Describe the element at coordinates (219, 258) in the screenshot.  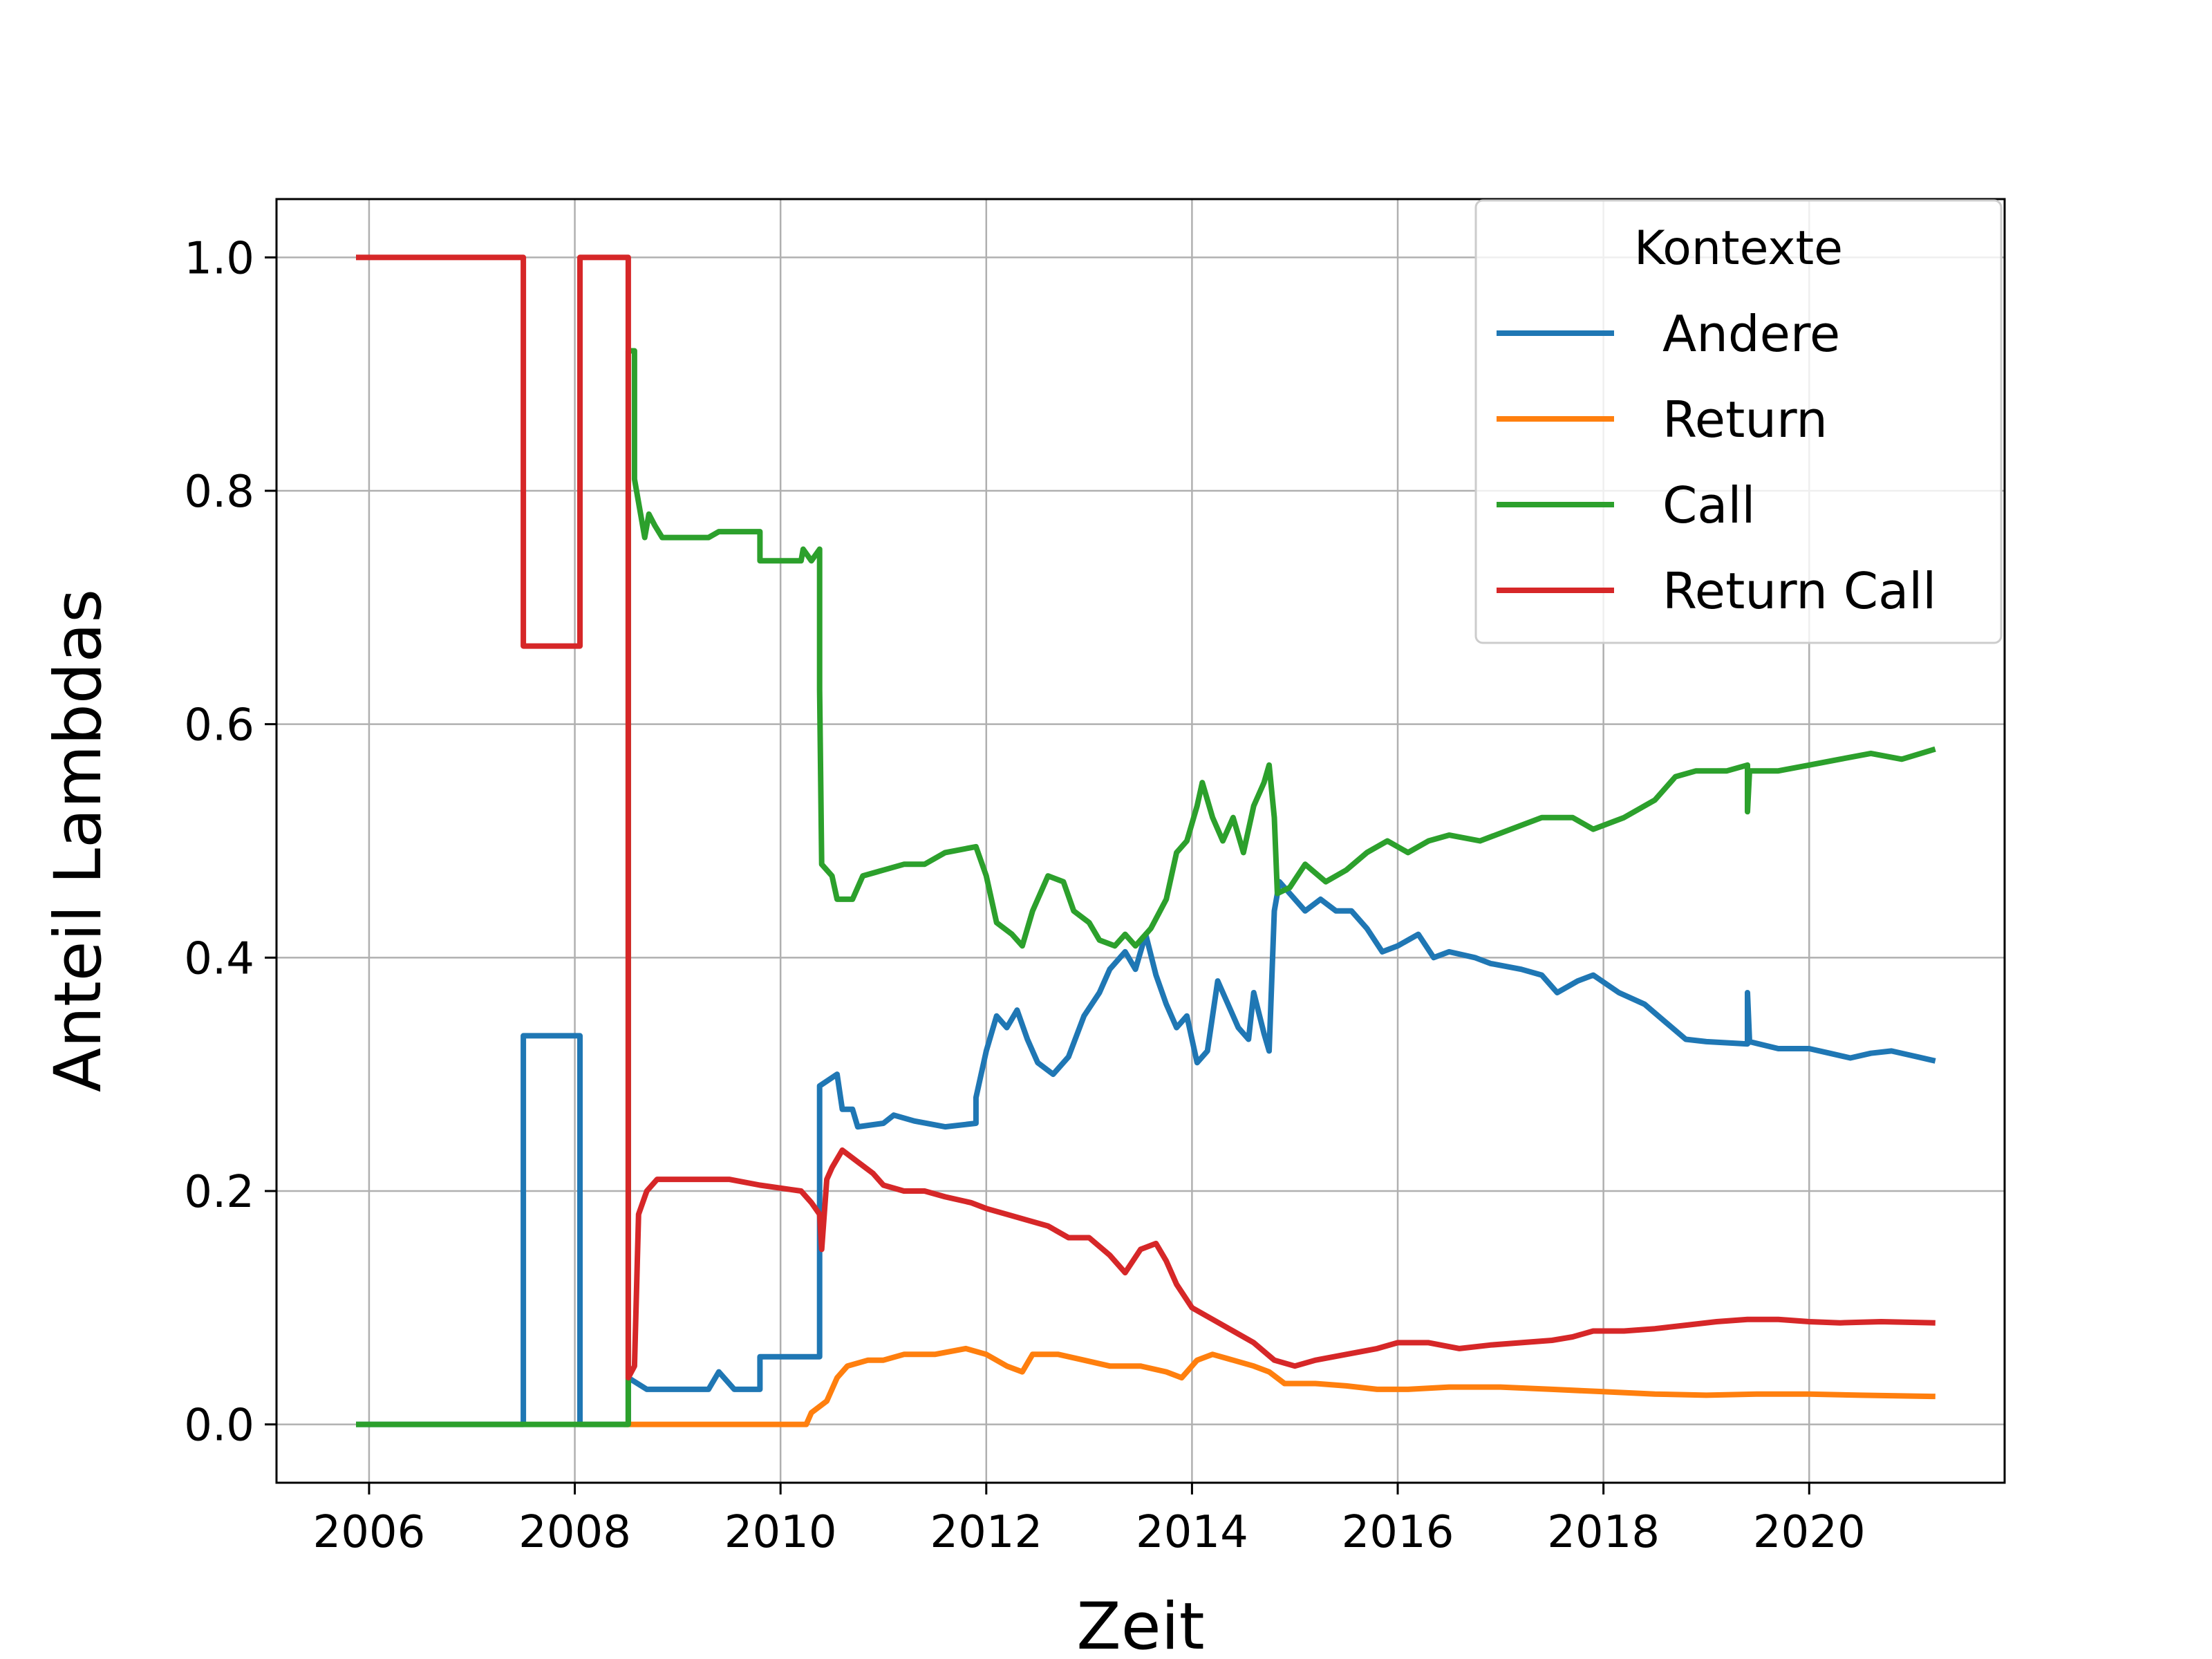
I see `y-tick-label: 1.0` at that location.